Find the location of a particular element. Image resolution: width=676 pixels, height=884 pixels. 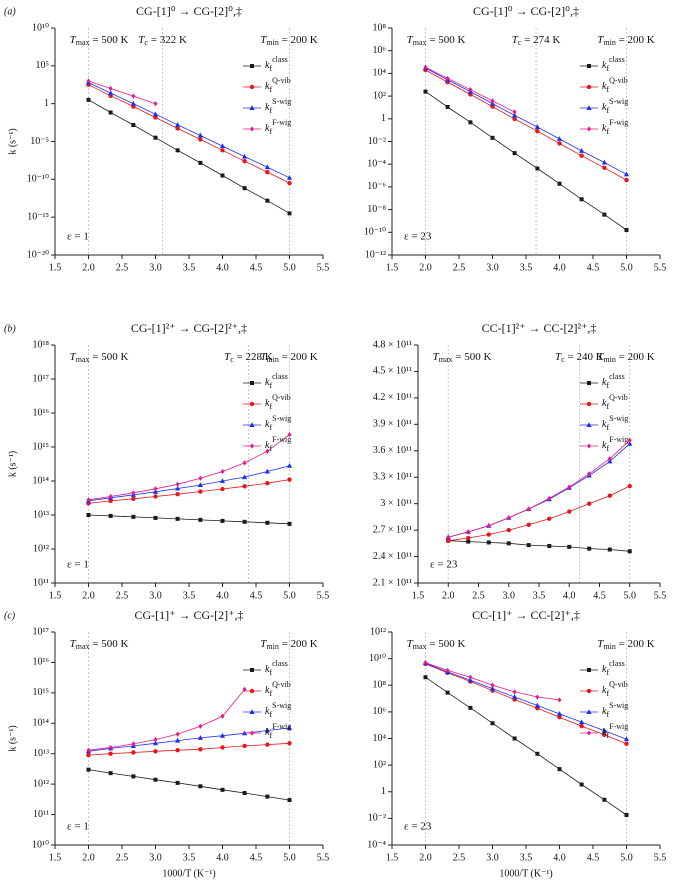

y-tick-label: 4.8 × 10¹¹ is located at coordinates (392, 344).